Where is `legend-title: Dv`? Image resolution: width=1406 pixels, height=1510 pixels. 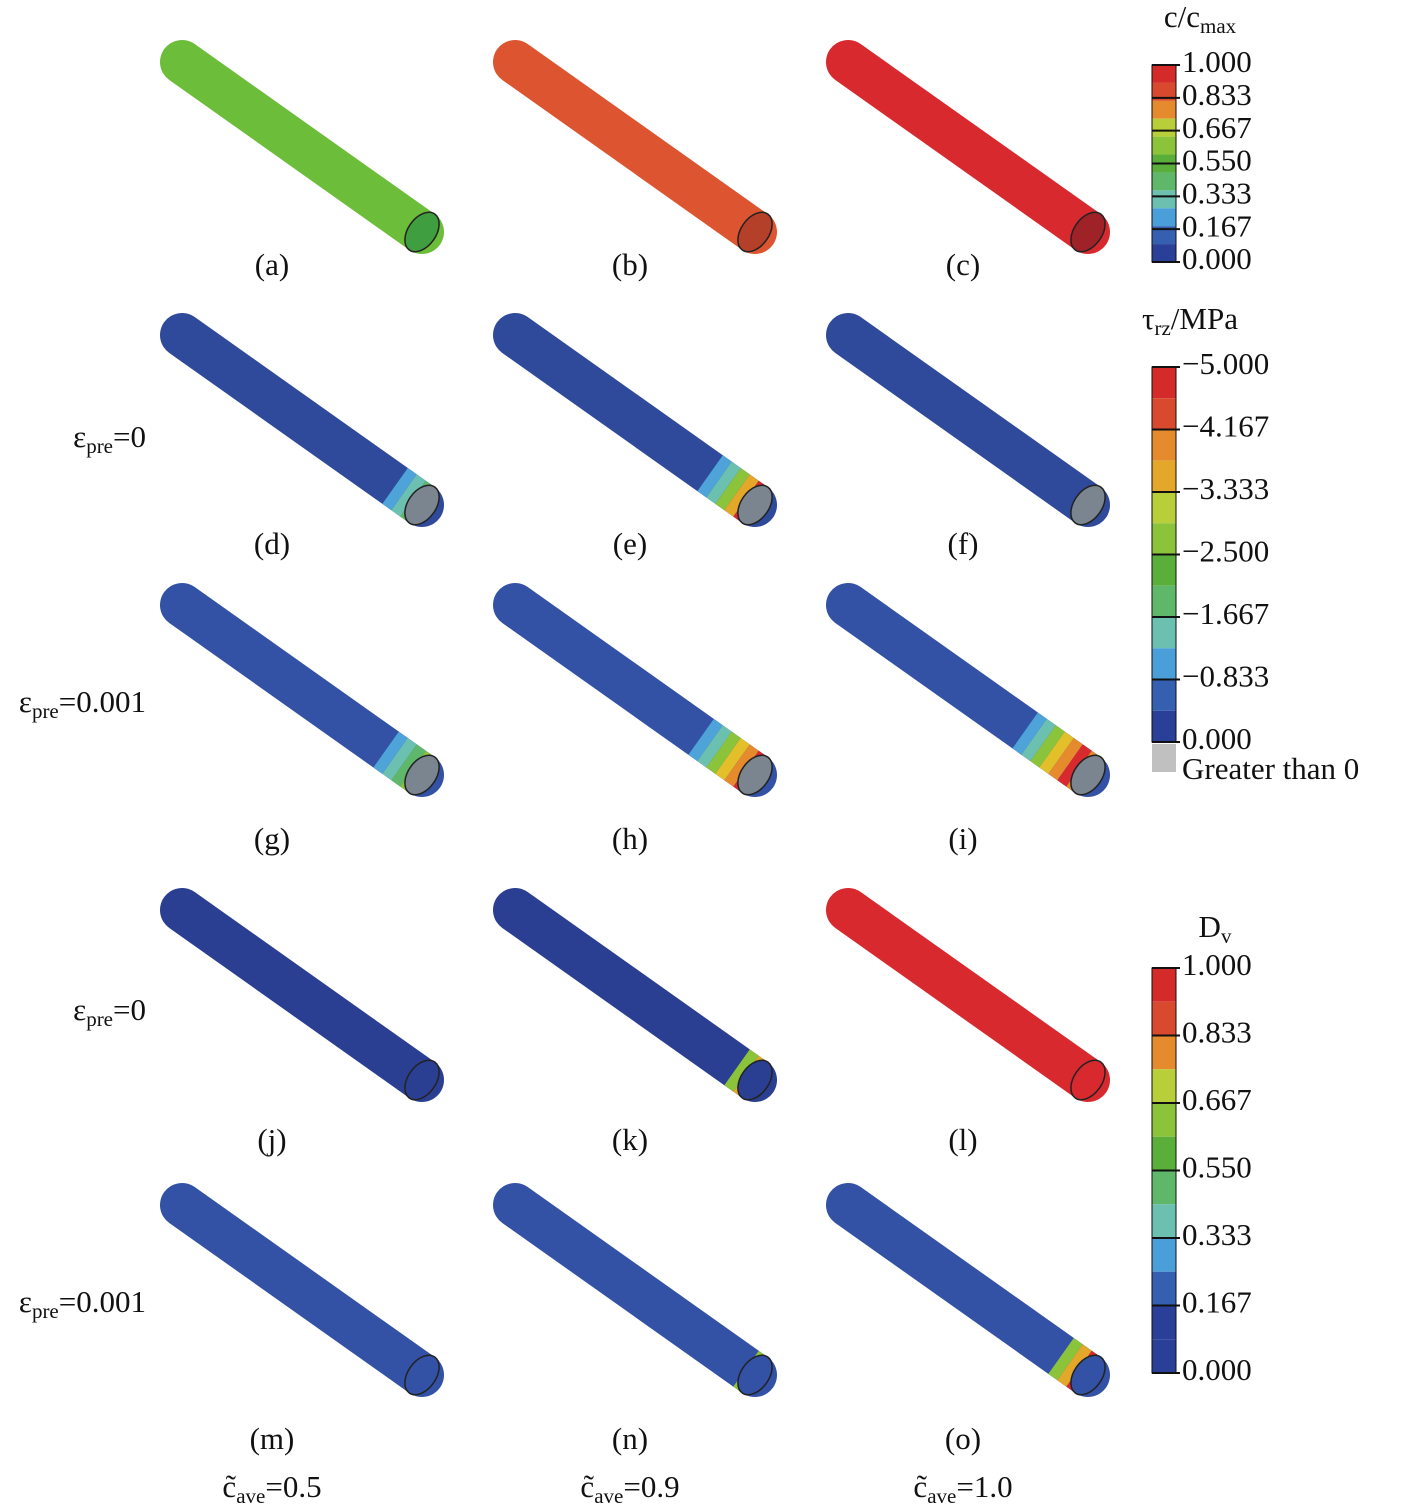 legend-title: Dv is located at coordinates (1215, 928).